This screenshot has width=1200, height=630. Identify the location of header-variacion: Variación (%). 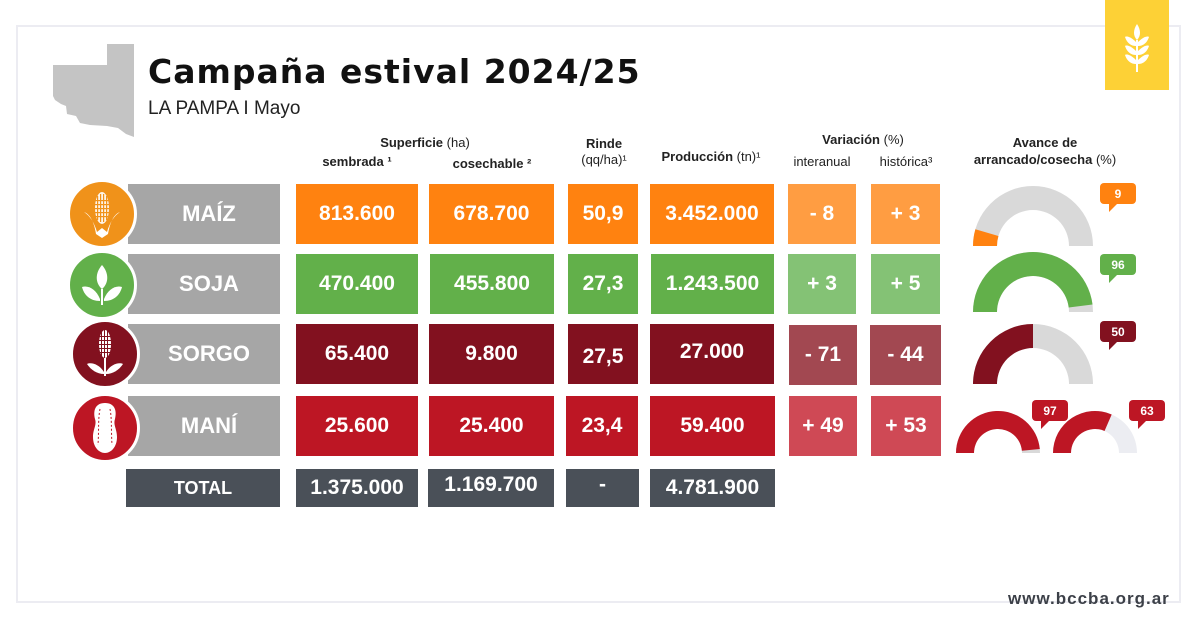
(863, 139).